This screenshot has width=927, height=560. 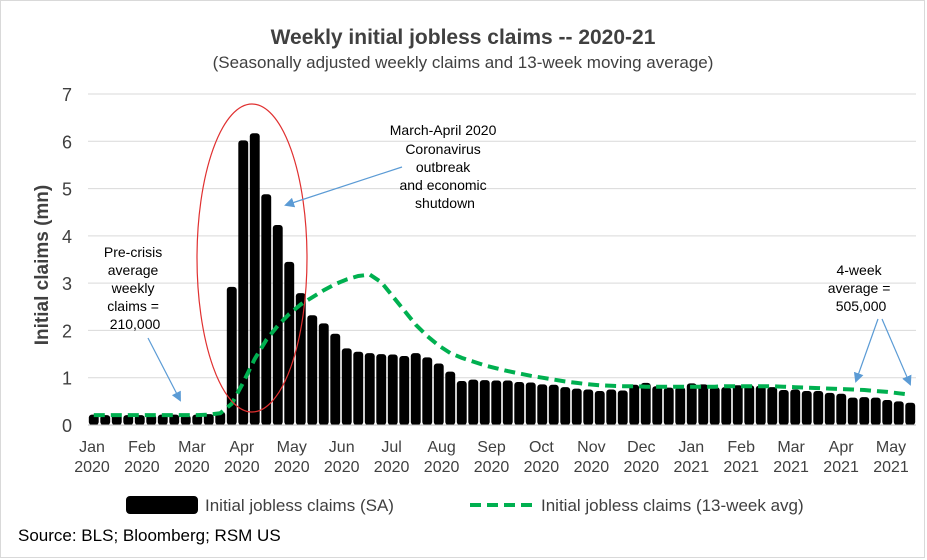 What do you see at coordinates (67, 95) in the screenshot?
I see `y-tick-label: 7` at bounding box center [67, 95].